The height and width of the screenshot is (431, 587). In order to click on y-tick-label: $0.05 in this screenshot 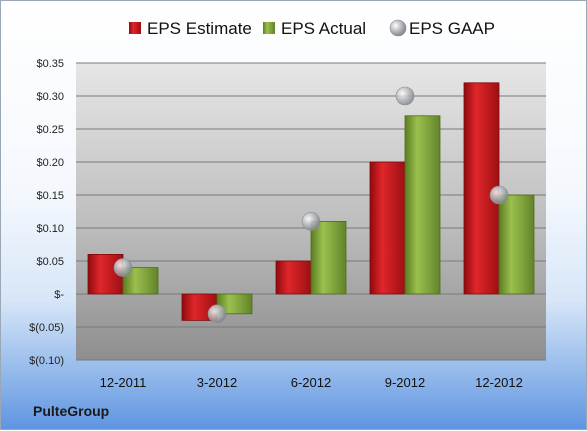, I will do `click(50, 262)`.